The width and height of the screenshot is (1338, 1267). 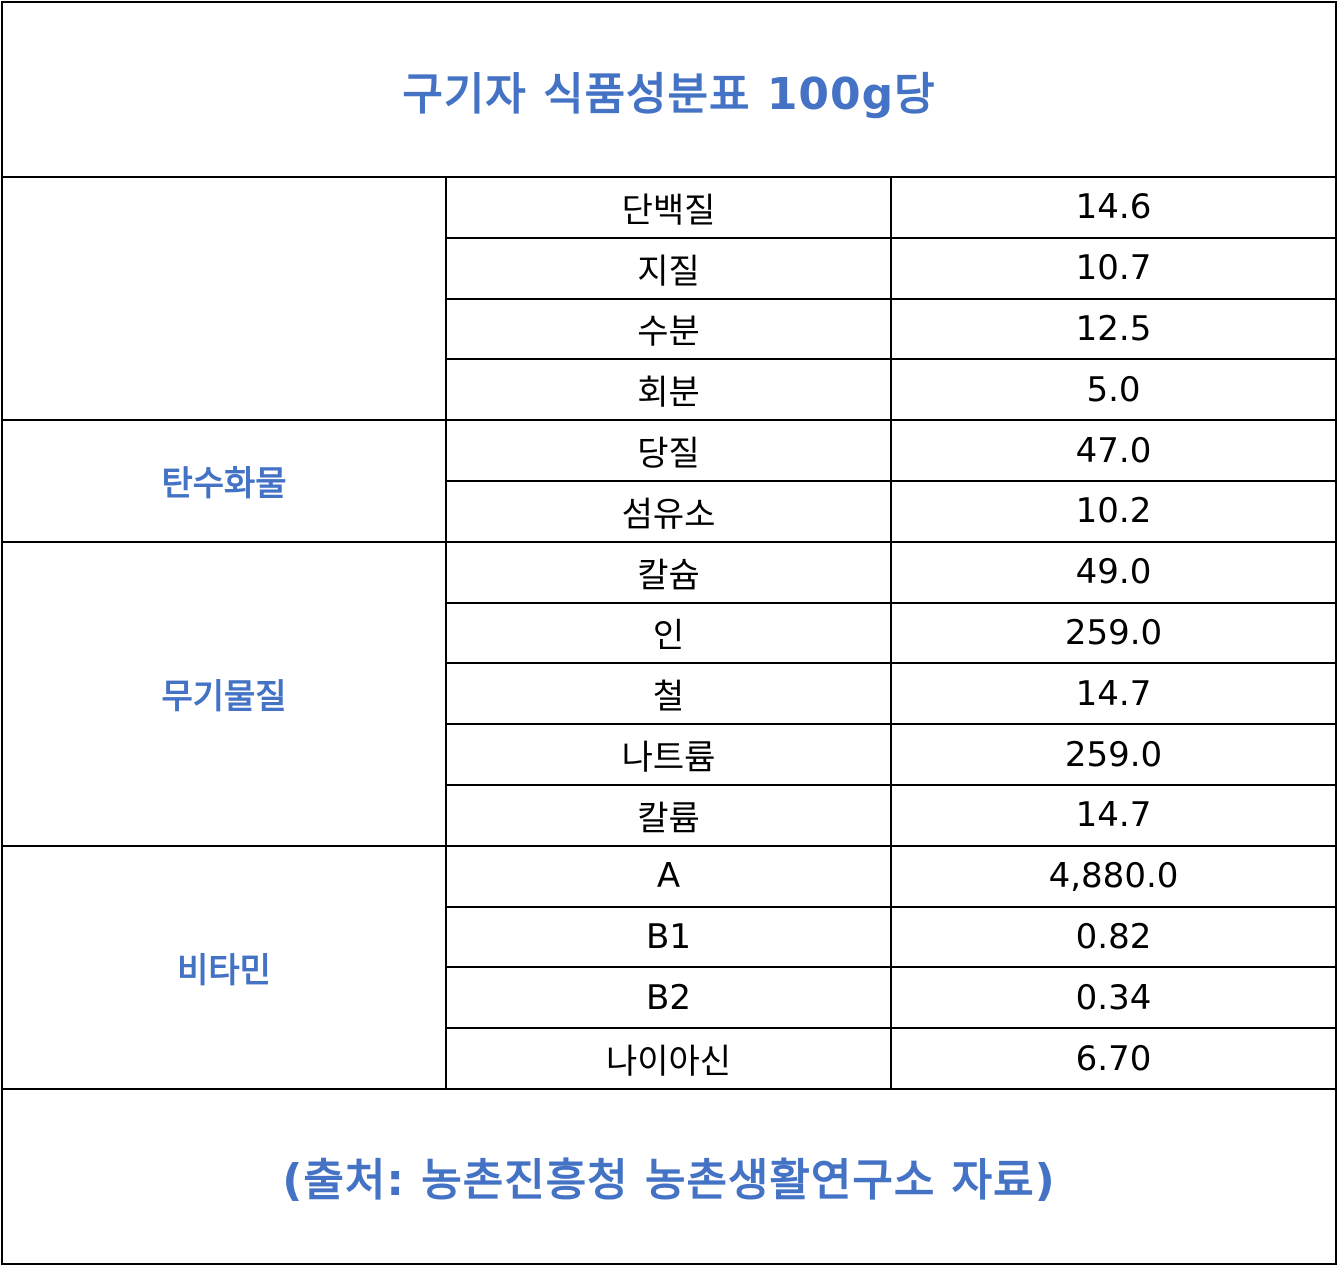 I want to click on value-cell: 10.7, so click(x=1113, y=268).